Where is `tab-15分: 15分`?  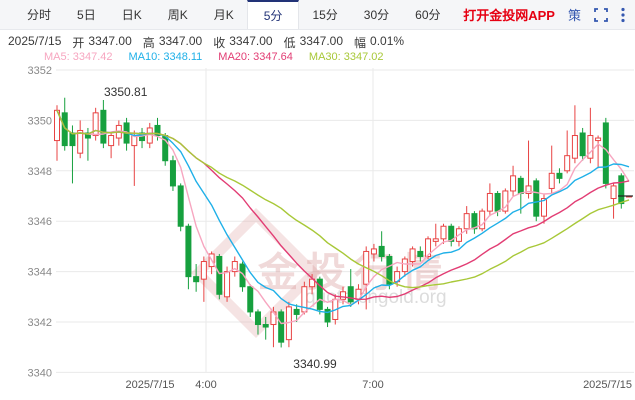
tab-15分: 15分 is located at coordinates (325, 15).